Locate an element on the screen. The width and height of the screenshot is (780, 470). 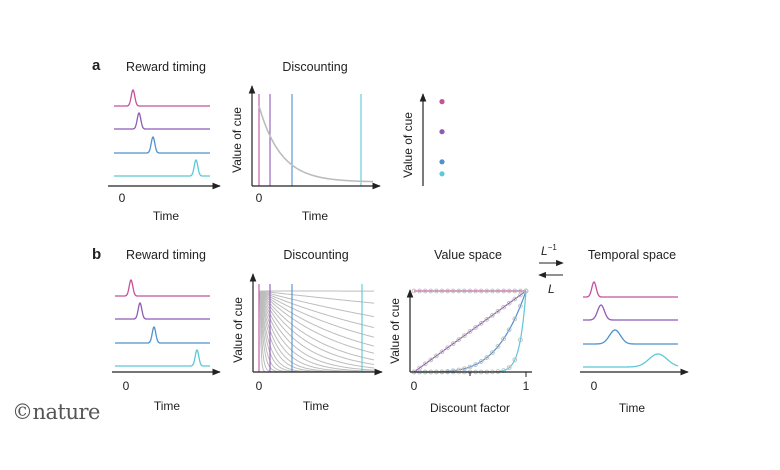
b-temporal-tick-zero: 0 is located at coordinates (594, 386).